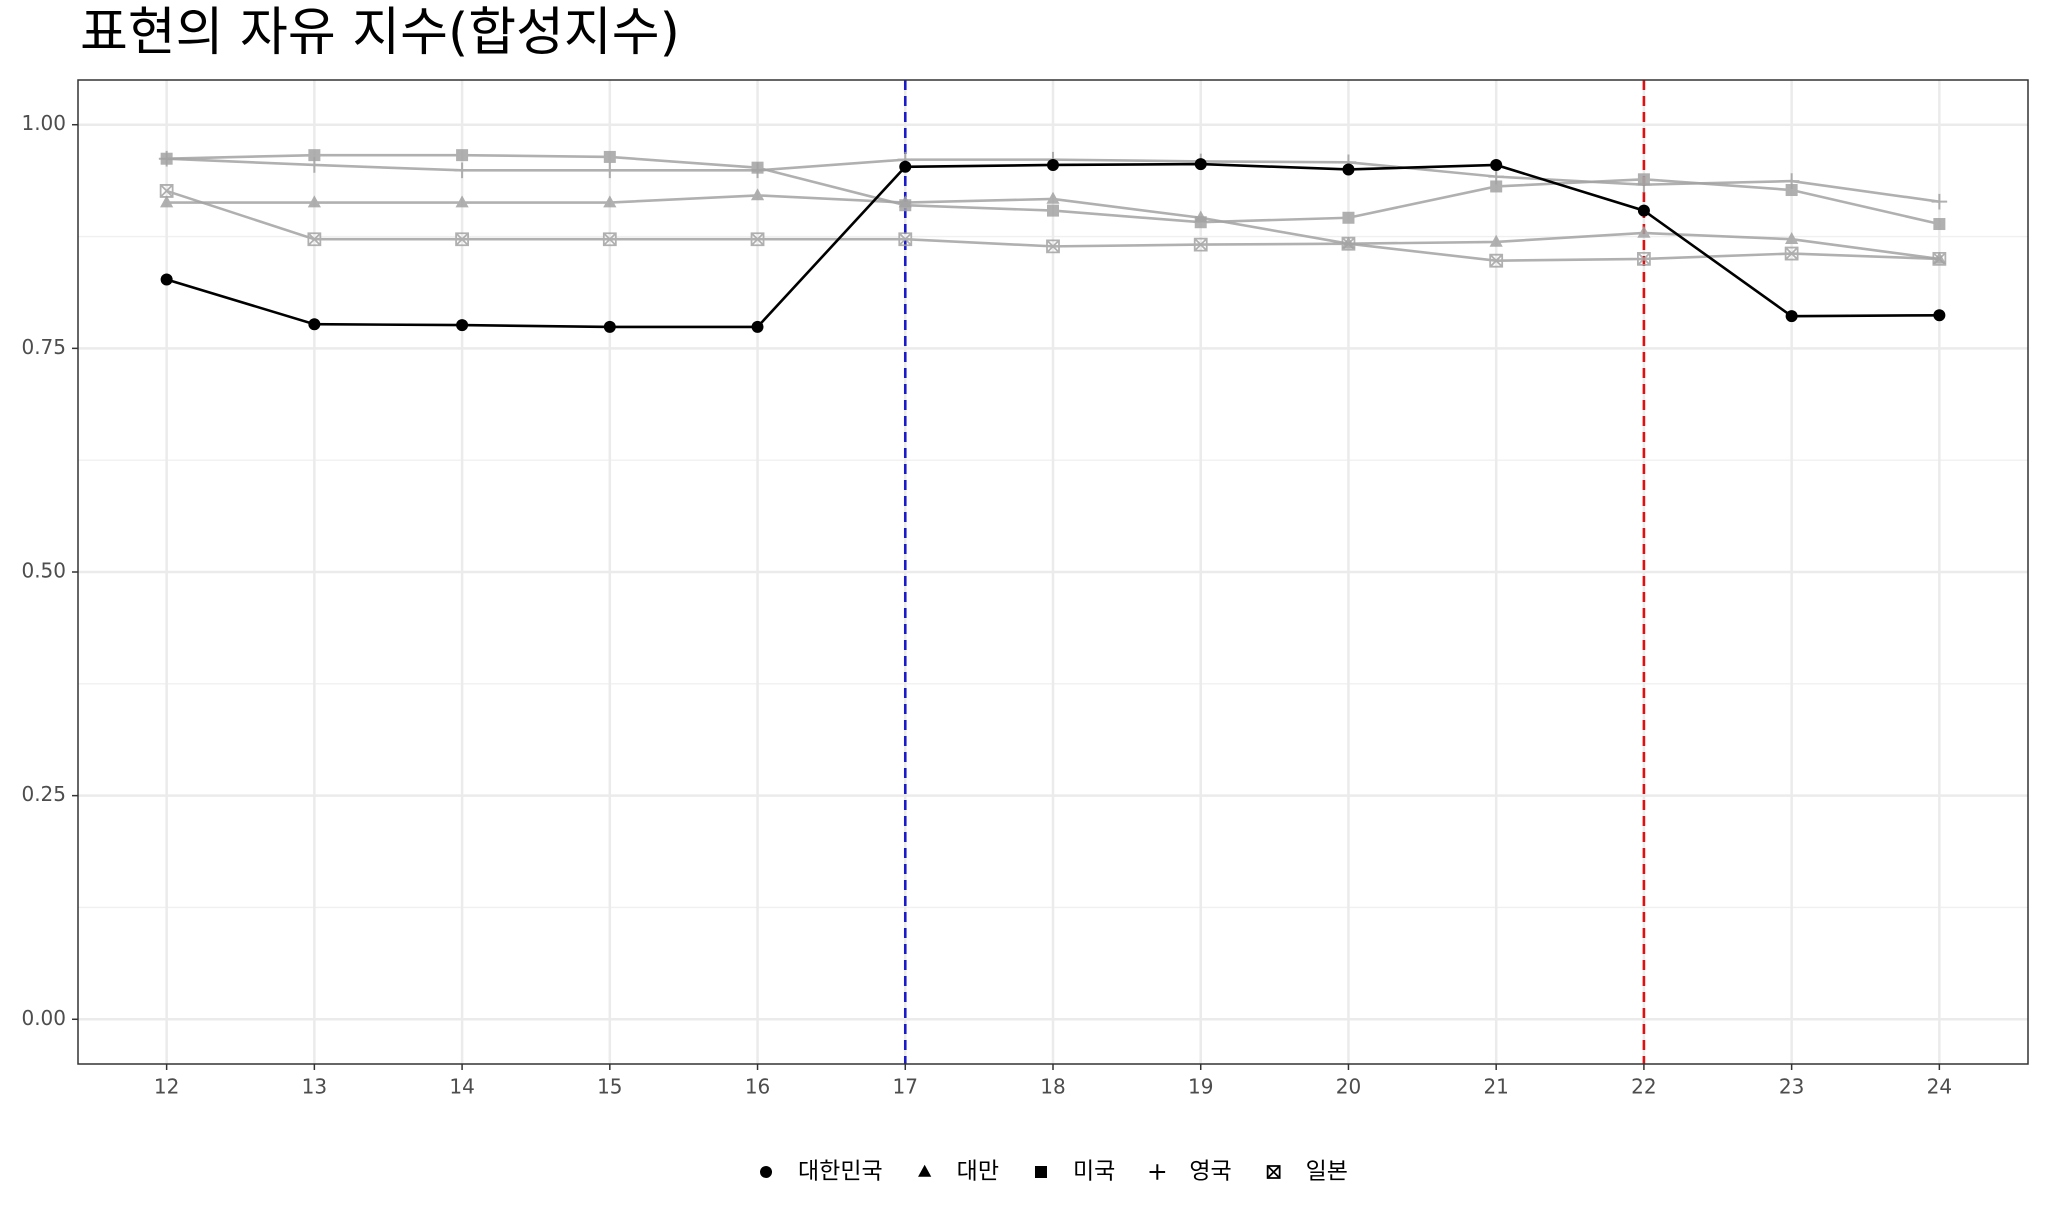 The width and height of the screenshot is (2048, 1229). Describe the element at coordinates (314, 1087) in the screenshot. I see `x-tick-label: 13` at that location.